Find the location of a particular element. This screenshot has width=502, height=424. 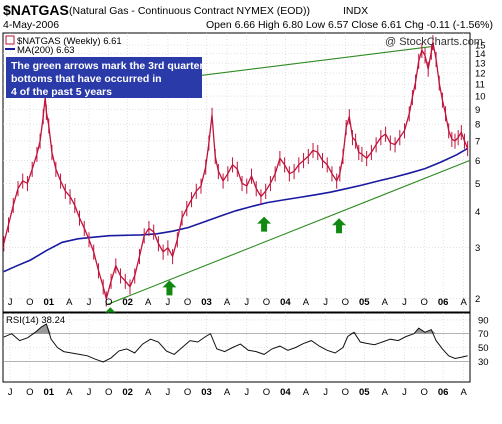

annotation-box is located at coordinates (104, 77).